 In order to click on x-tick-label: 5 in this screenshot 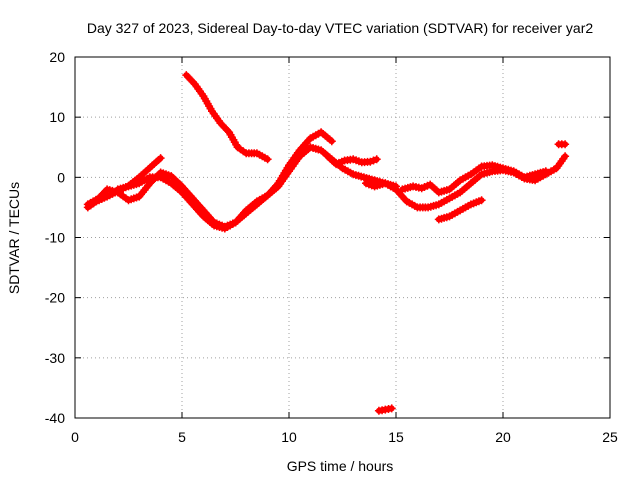, I will do `click(182, 437)`.